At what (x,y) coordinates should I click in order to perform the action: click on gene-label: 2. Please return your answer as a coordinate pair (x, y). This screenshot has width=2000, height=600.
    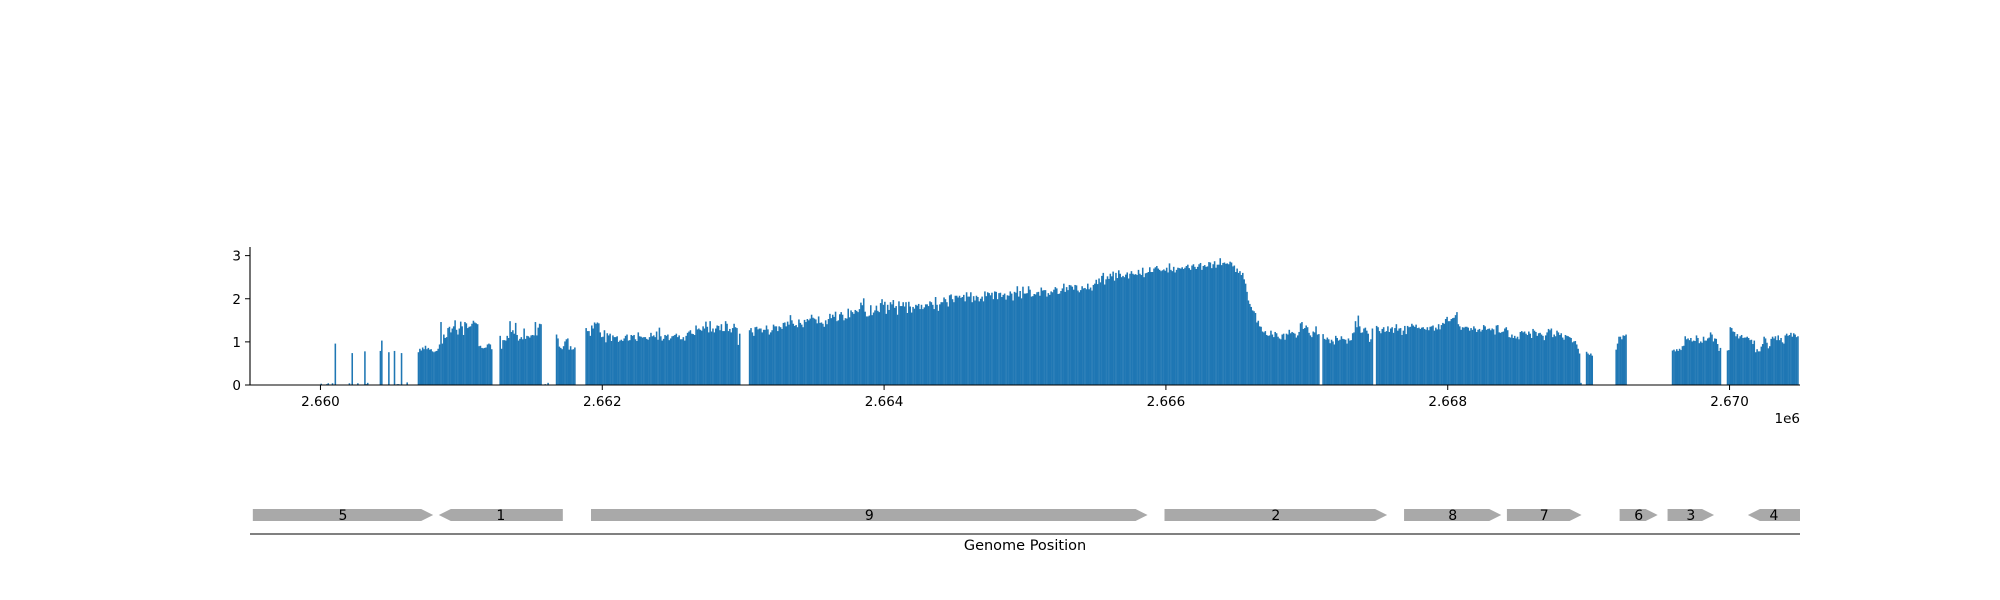
    Looking at the image, I should click on (1275, 516).